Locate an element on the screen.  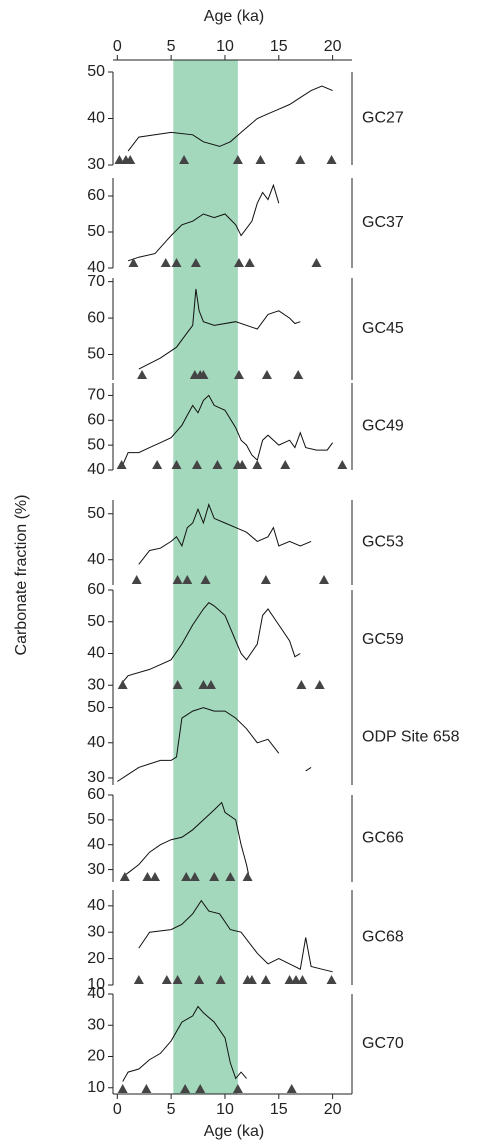
core-label: GC68 is located at coordinates (383, 937).